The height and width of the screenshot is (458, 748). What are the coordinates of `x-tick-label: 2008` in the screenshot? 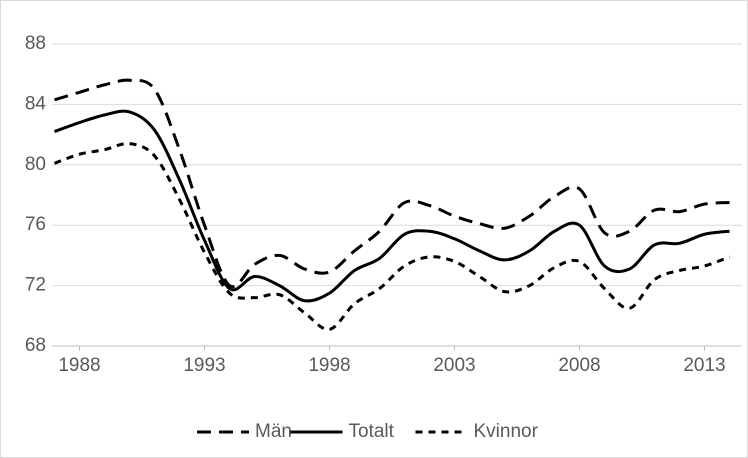 It's located at (579, 365).